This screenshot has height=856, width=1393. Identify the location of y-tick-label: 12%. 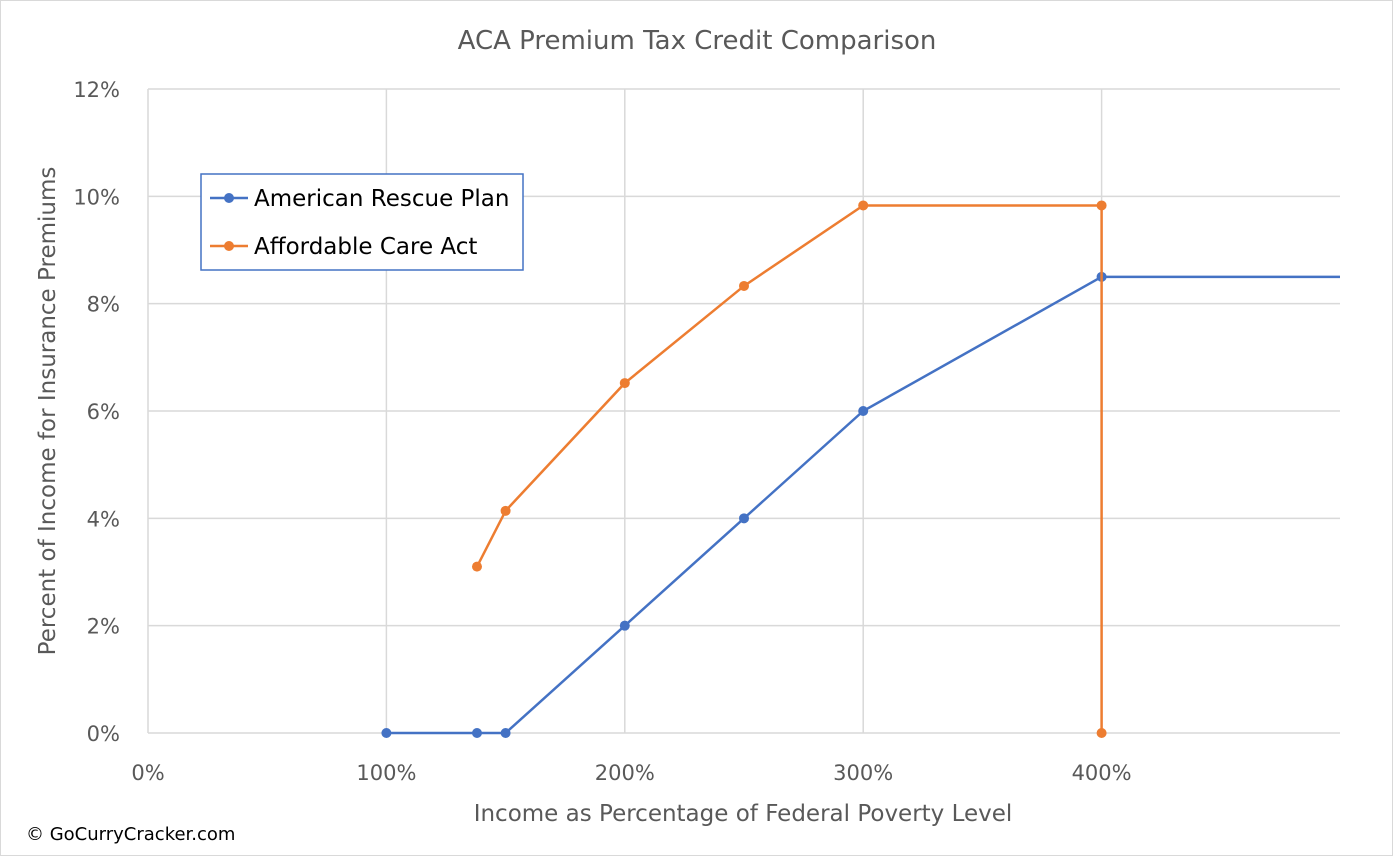
(96, 90).